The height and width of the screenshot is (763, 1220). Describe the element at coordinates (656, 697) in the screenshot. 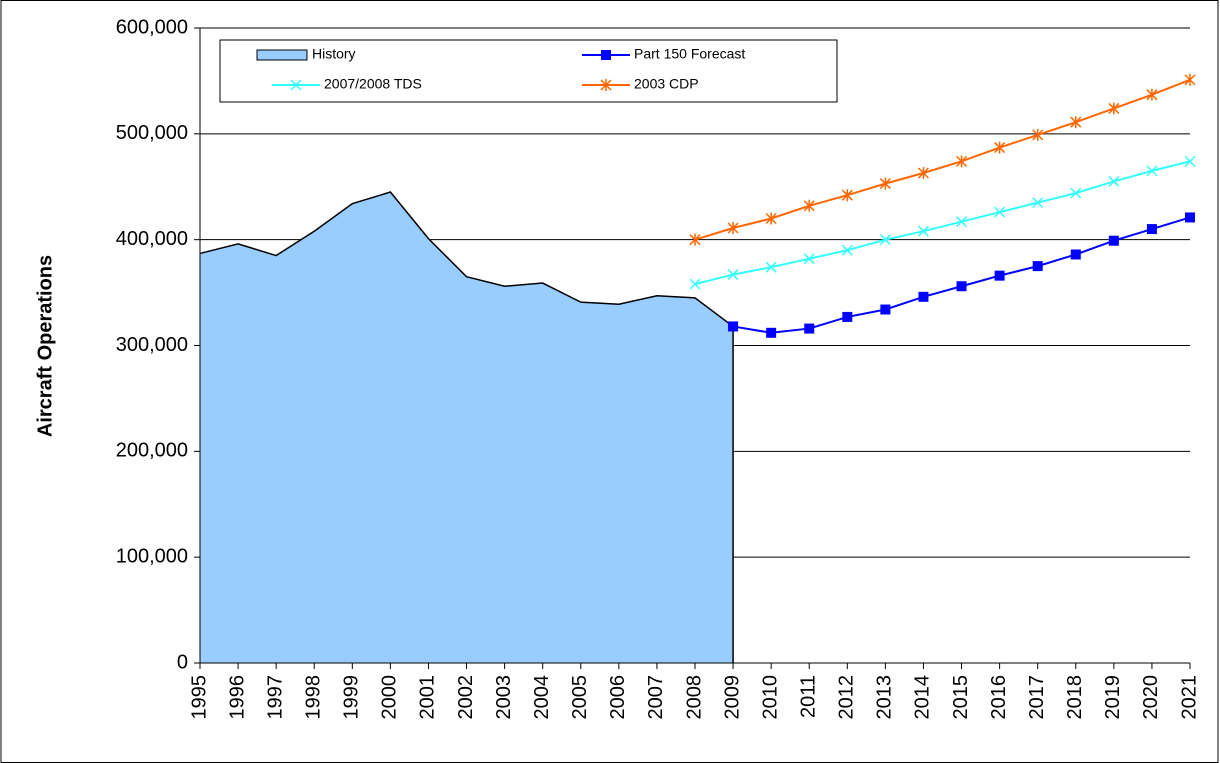

I see `x-tick-label: 2007` at that location.